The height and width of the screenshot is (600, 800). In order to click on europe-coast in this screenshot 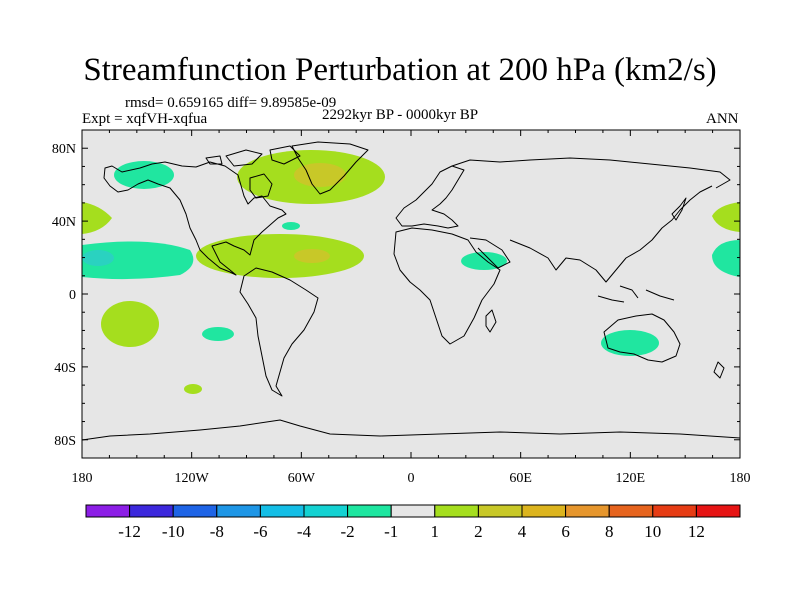, I will do `click(430, 197)`.